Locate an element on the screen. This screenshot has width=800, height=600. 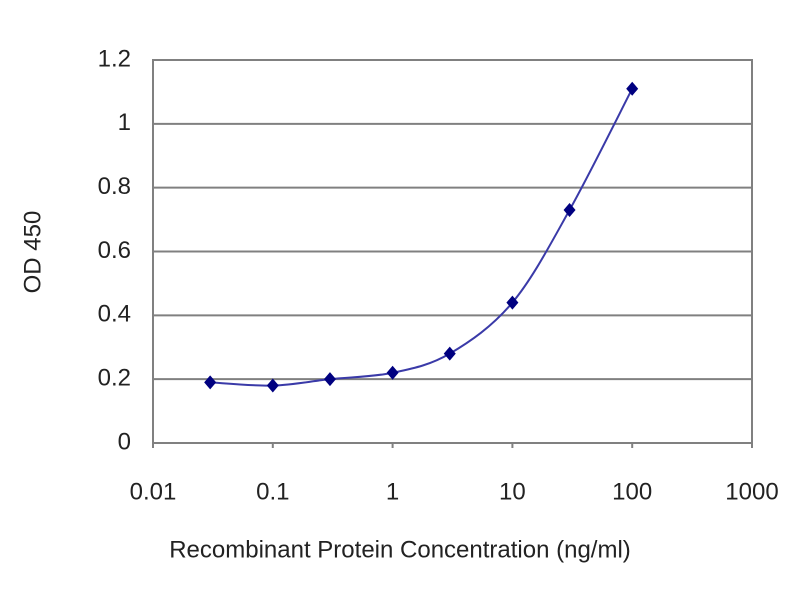
x-tick-label: 0.01 is located at coordinates (153, 491).